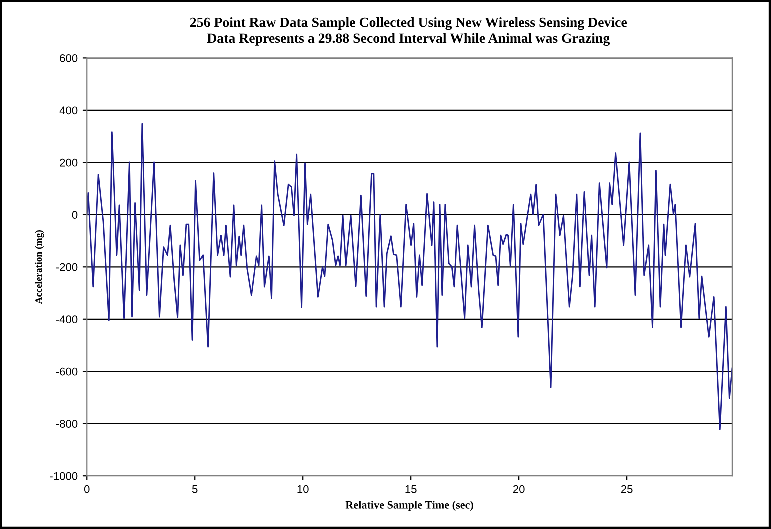  I want to click on y-tick-label: 400, so click(69, 110).